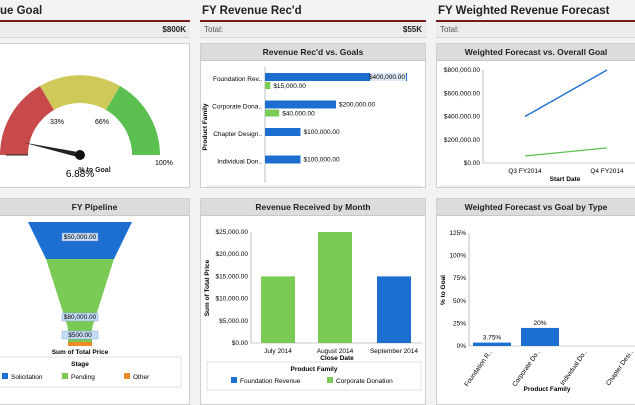 This screenshot has width=635, height=405. I want to click on gauge-value: 6.88%, so click(80, 174).